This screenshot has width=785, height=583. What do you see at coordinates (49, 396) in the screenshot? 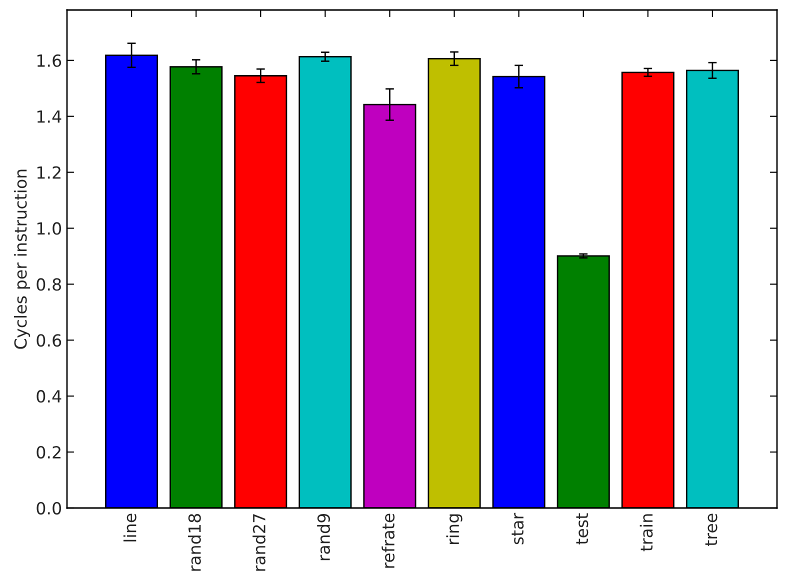
I see `y-tick-label: 0.4` at bounding box center [49, 396].